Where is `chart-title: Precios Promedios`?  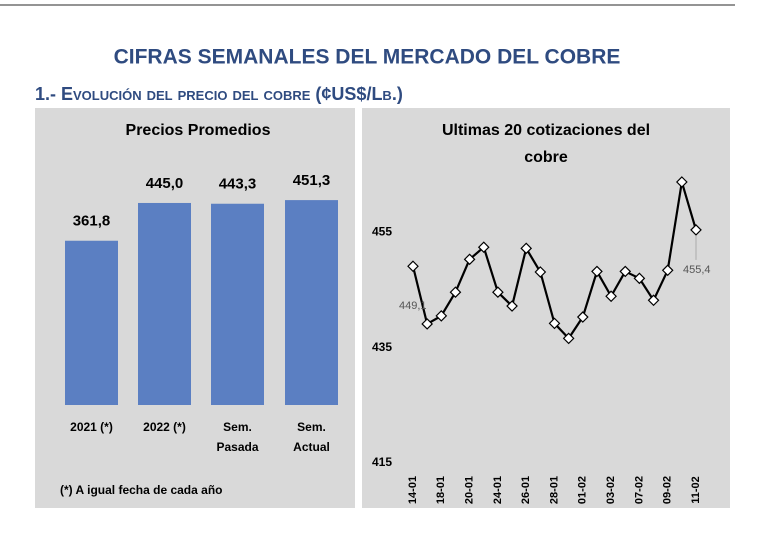
chart-title: Precios Promedios is located at coordinates (198, 130).